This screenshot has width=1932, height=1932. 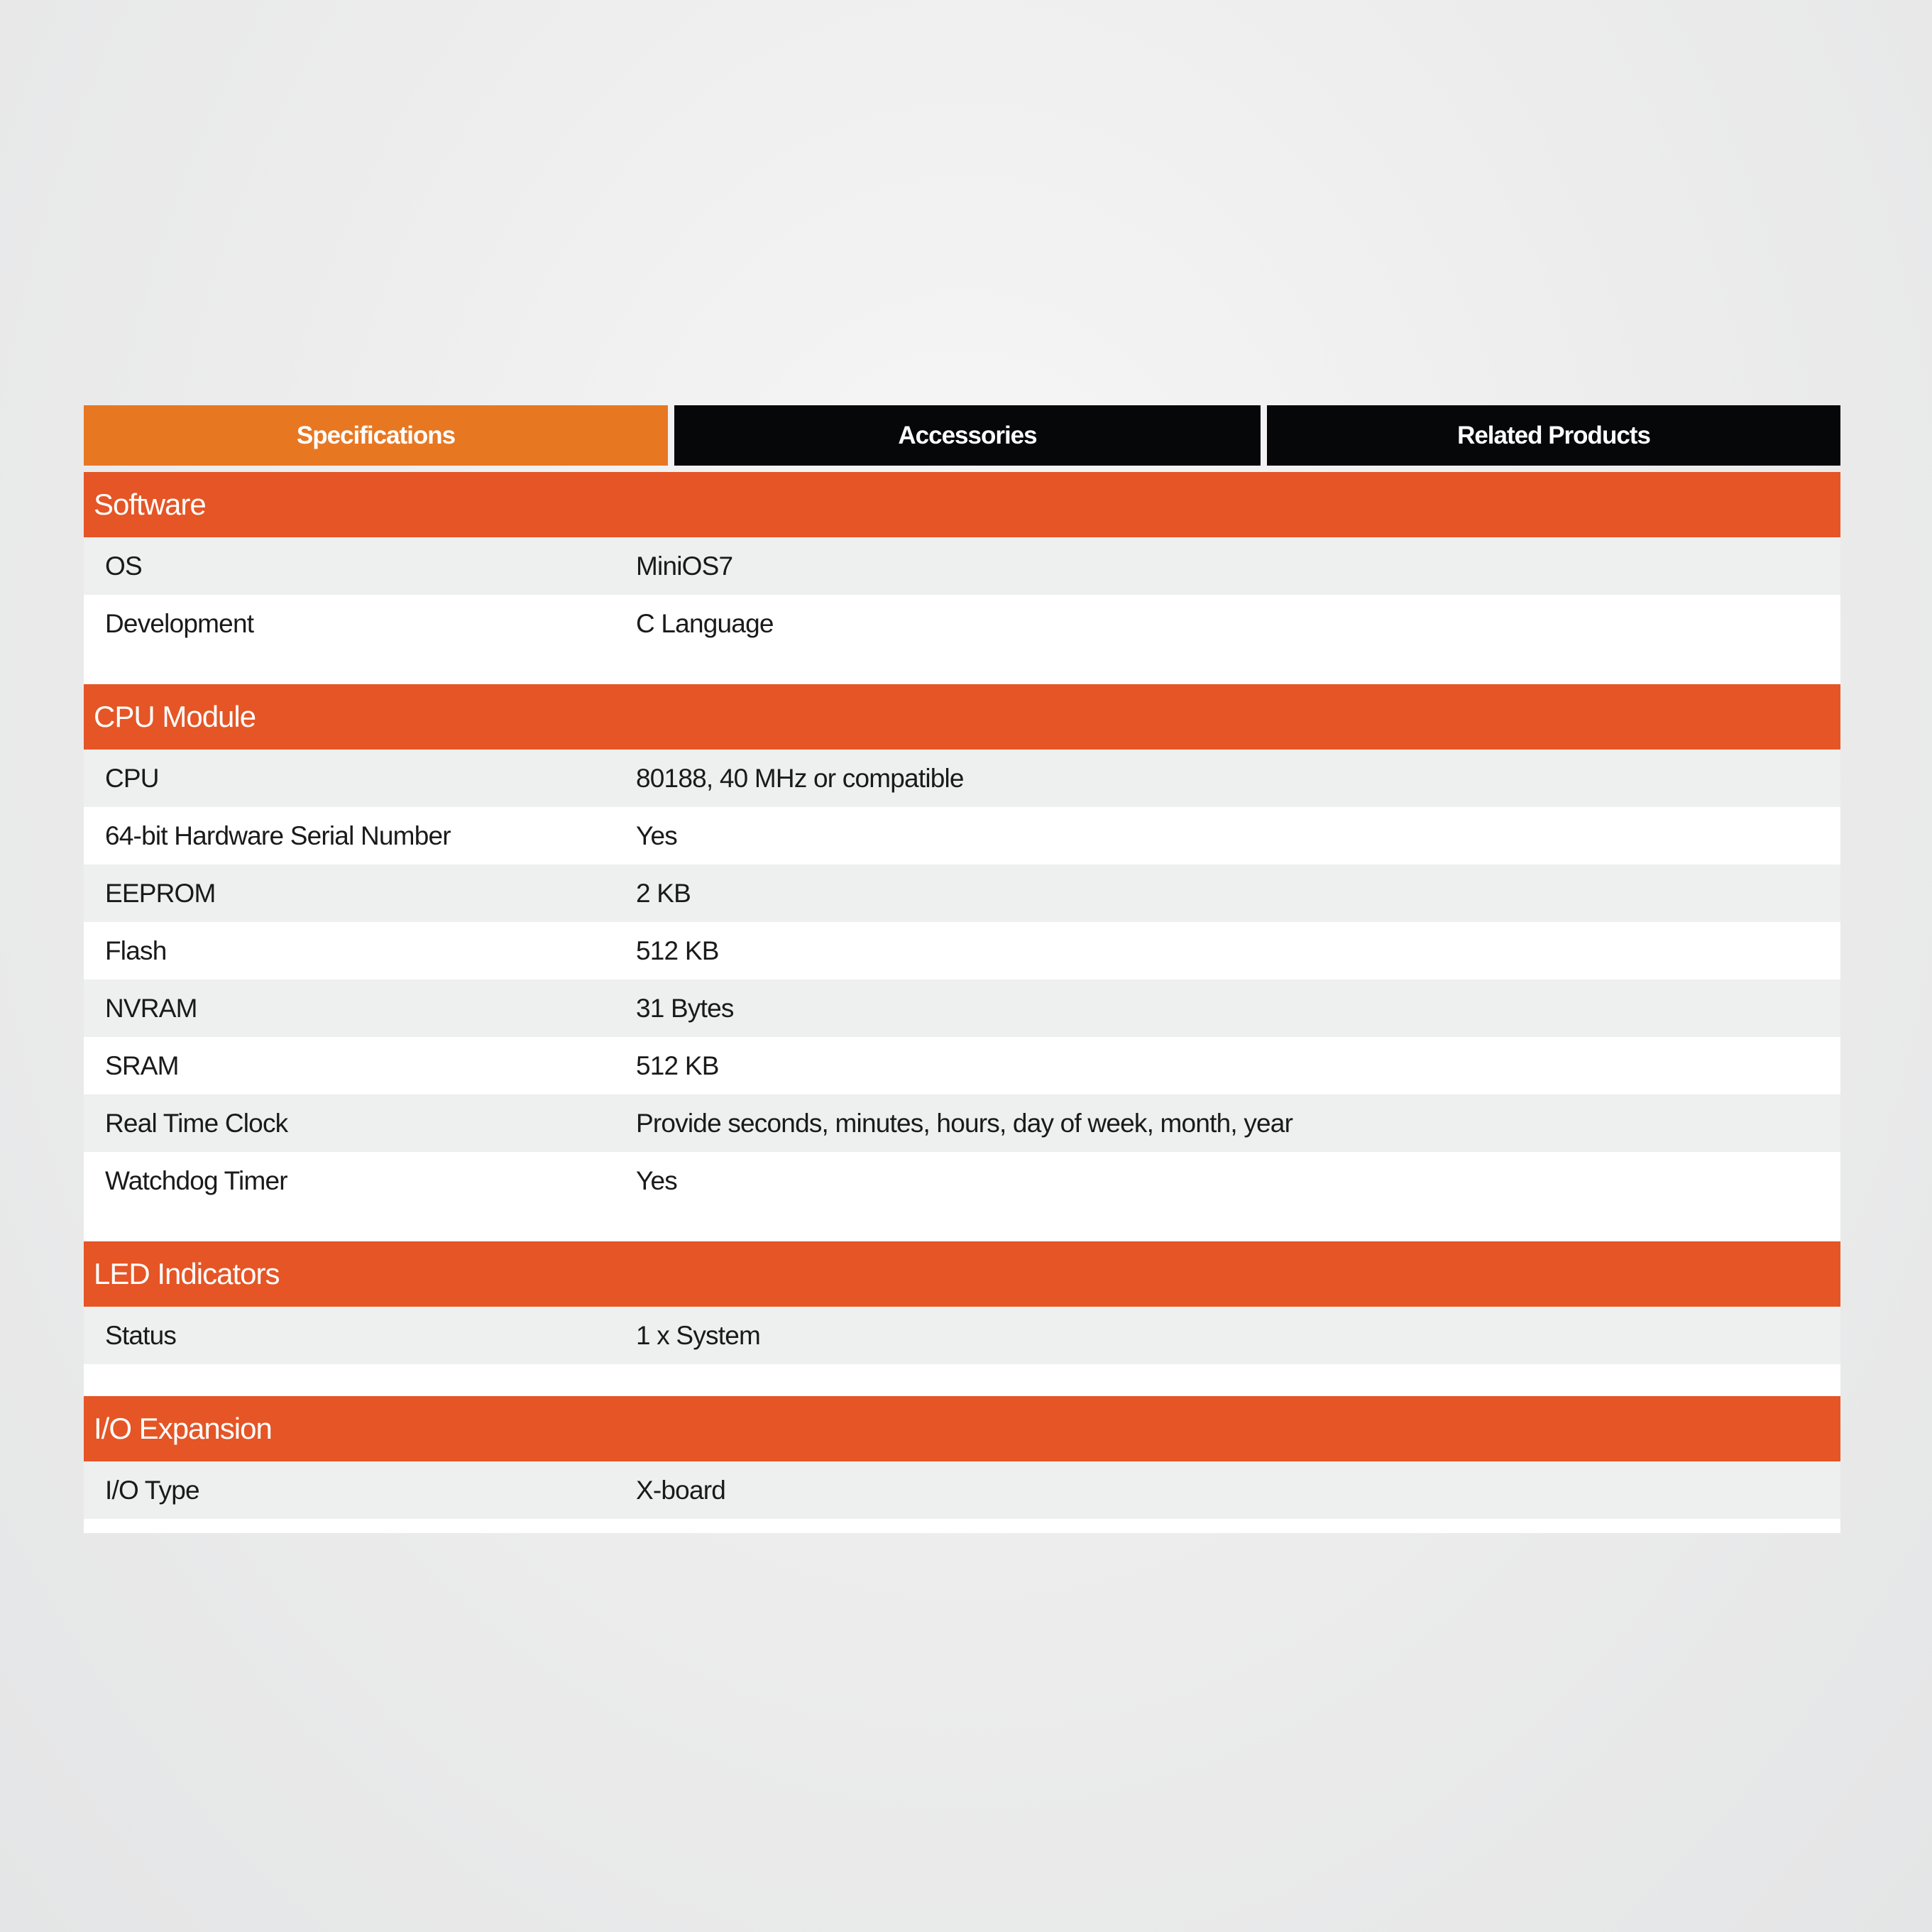 I want to click on tab-accessories: Accessories, so click(x=967, y=435).